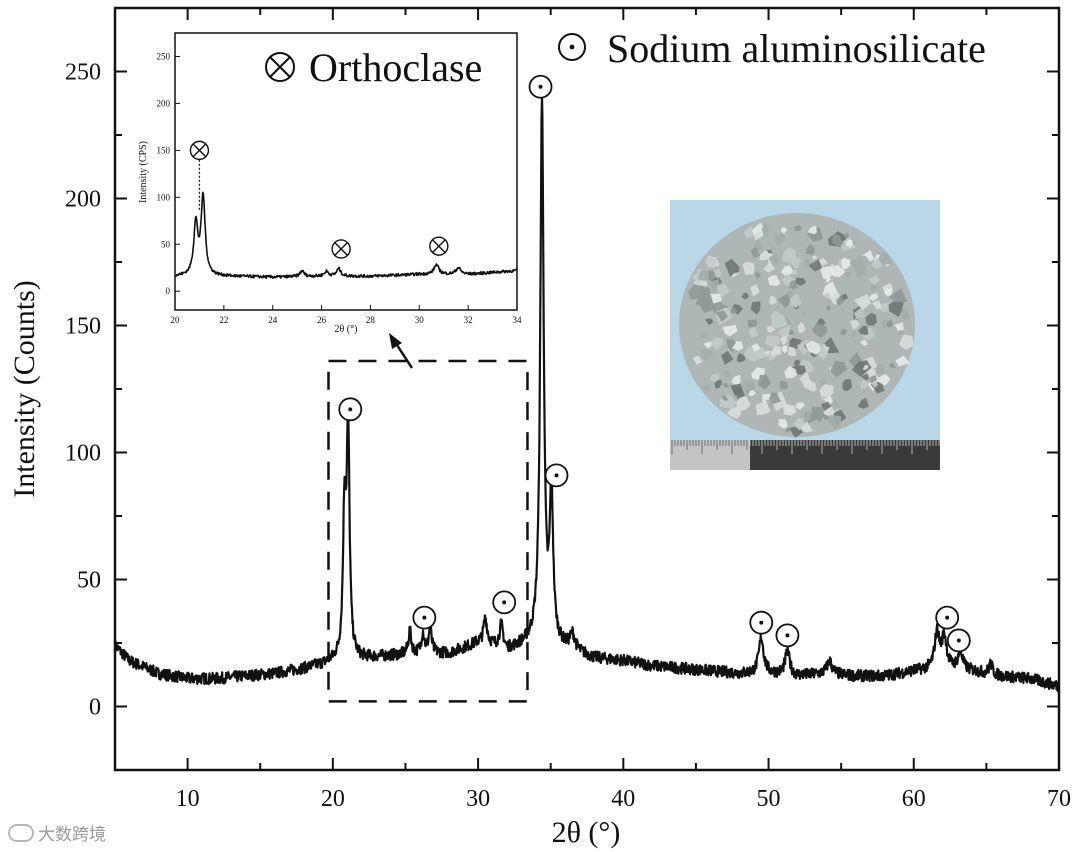 The height and width of the screenshot is (852, 1080). What do you see at coordinates (428, 531) in the screenshot?
I see `inset-region-box` at bounding box center [428, 531].